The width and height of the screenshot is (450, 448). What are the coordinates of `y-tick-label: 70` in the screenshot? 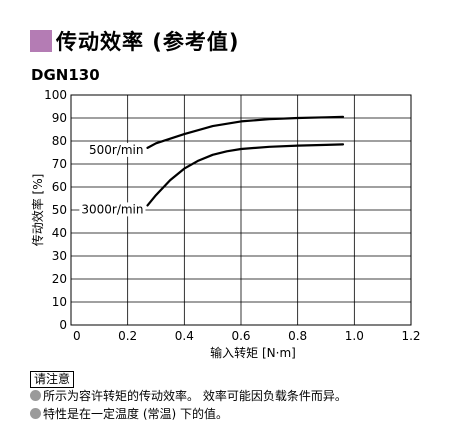 It's located at (59, 164).